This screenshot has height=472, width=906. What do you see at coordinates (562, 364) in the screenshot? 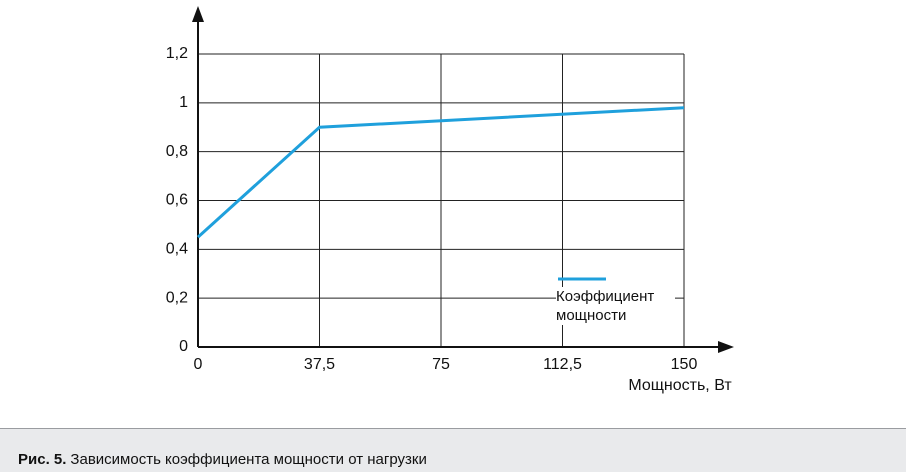
I see `x-tick-label: 112,5` at bounding box center [562, 364].